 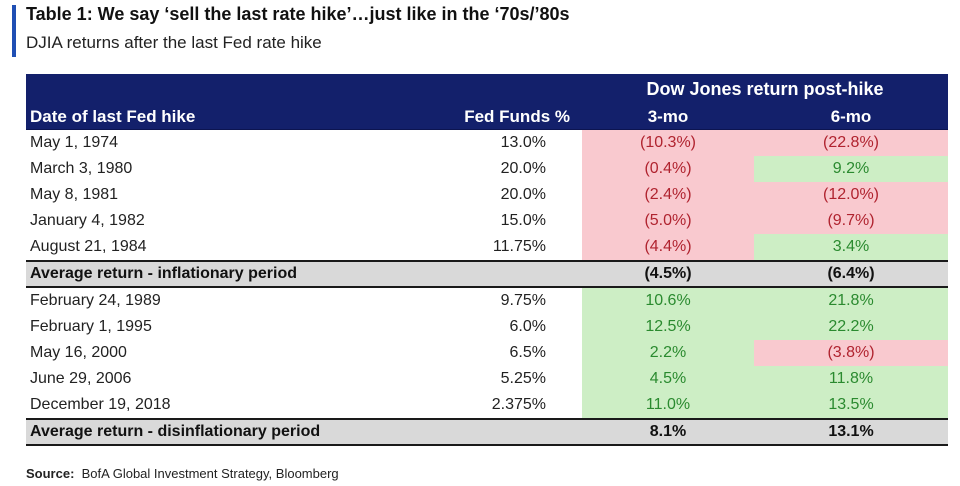 I want to click on hike-date-cell: August 21, 1984, so click(x=88, y=246).